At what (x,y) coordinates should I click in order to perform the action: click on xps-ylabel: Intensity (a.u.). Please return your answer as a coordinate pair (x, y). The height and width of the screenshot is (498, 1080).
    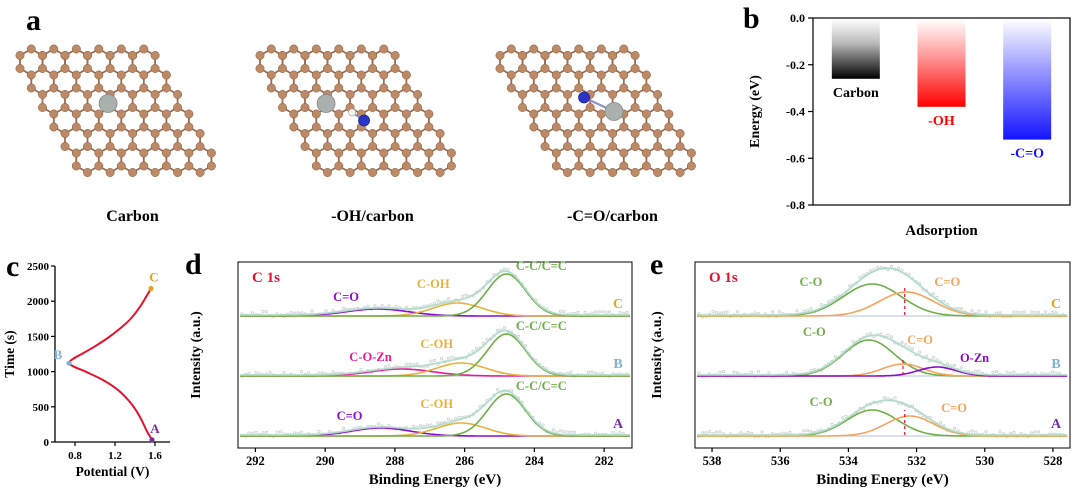
    Looking at the image, I should click on (196, 355).